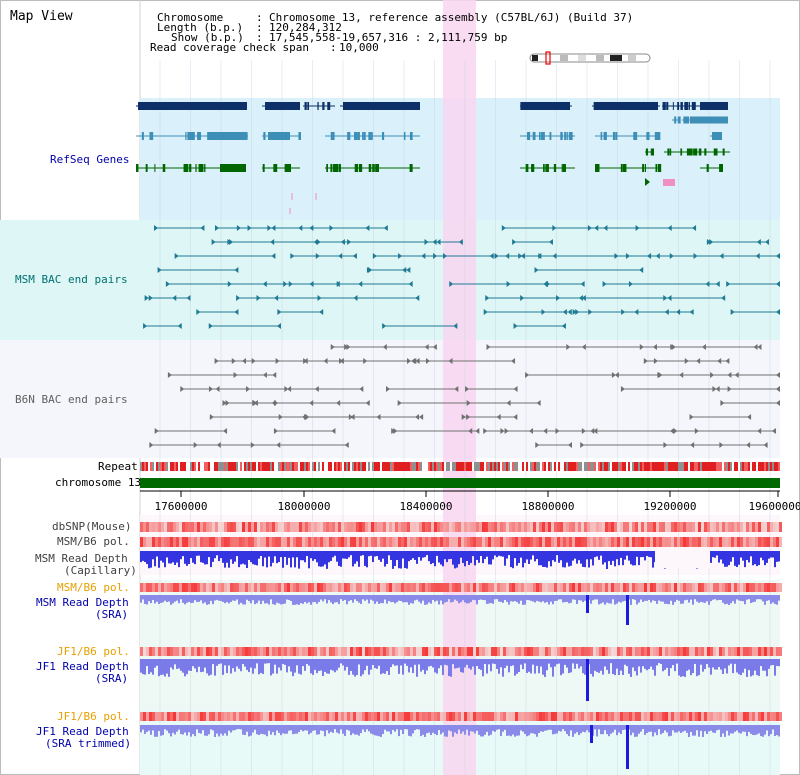 The image size is (800, 775). What do you see at coordinates (82, 666) in the screenshot?
I see `track-label-jf1-depth-sra-line1: JF1 Read Depth` at bounding box center [82, 666].